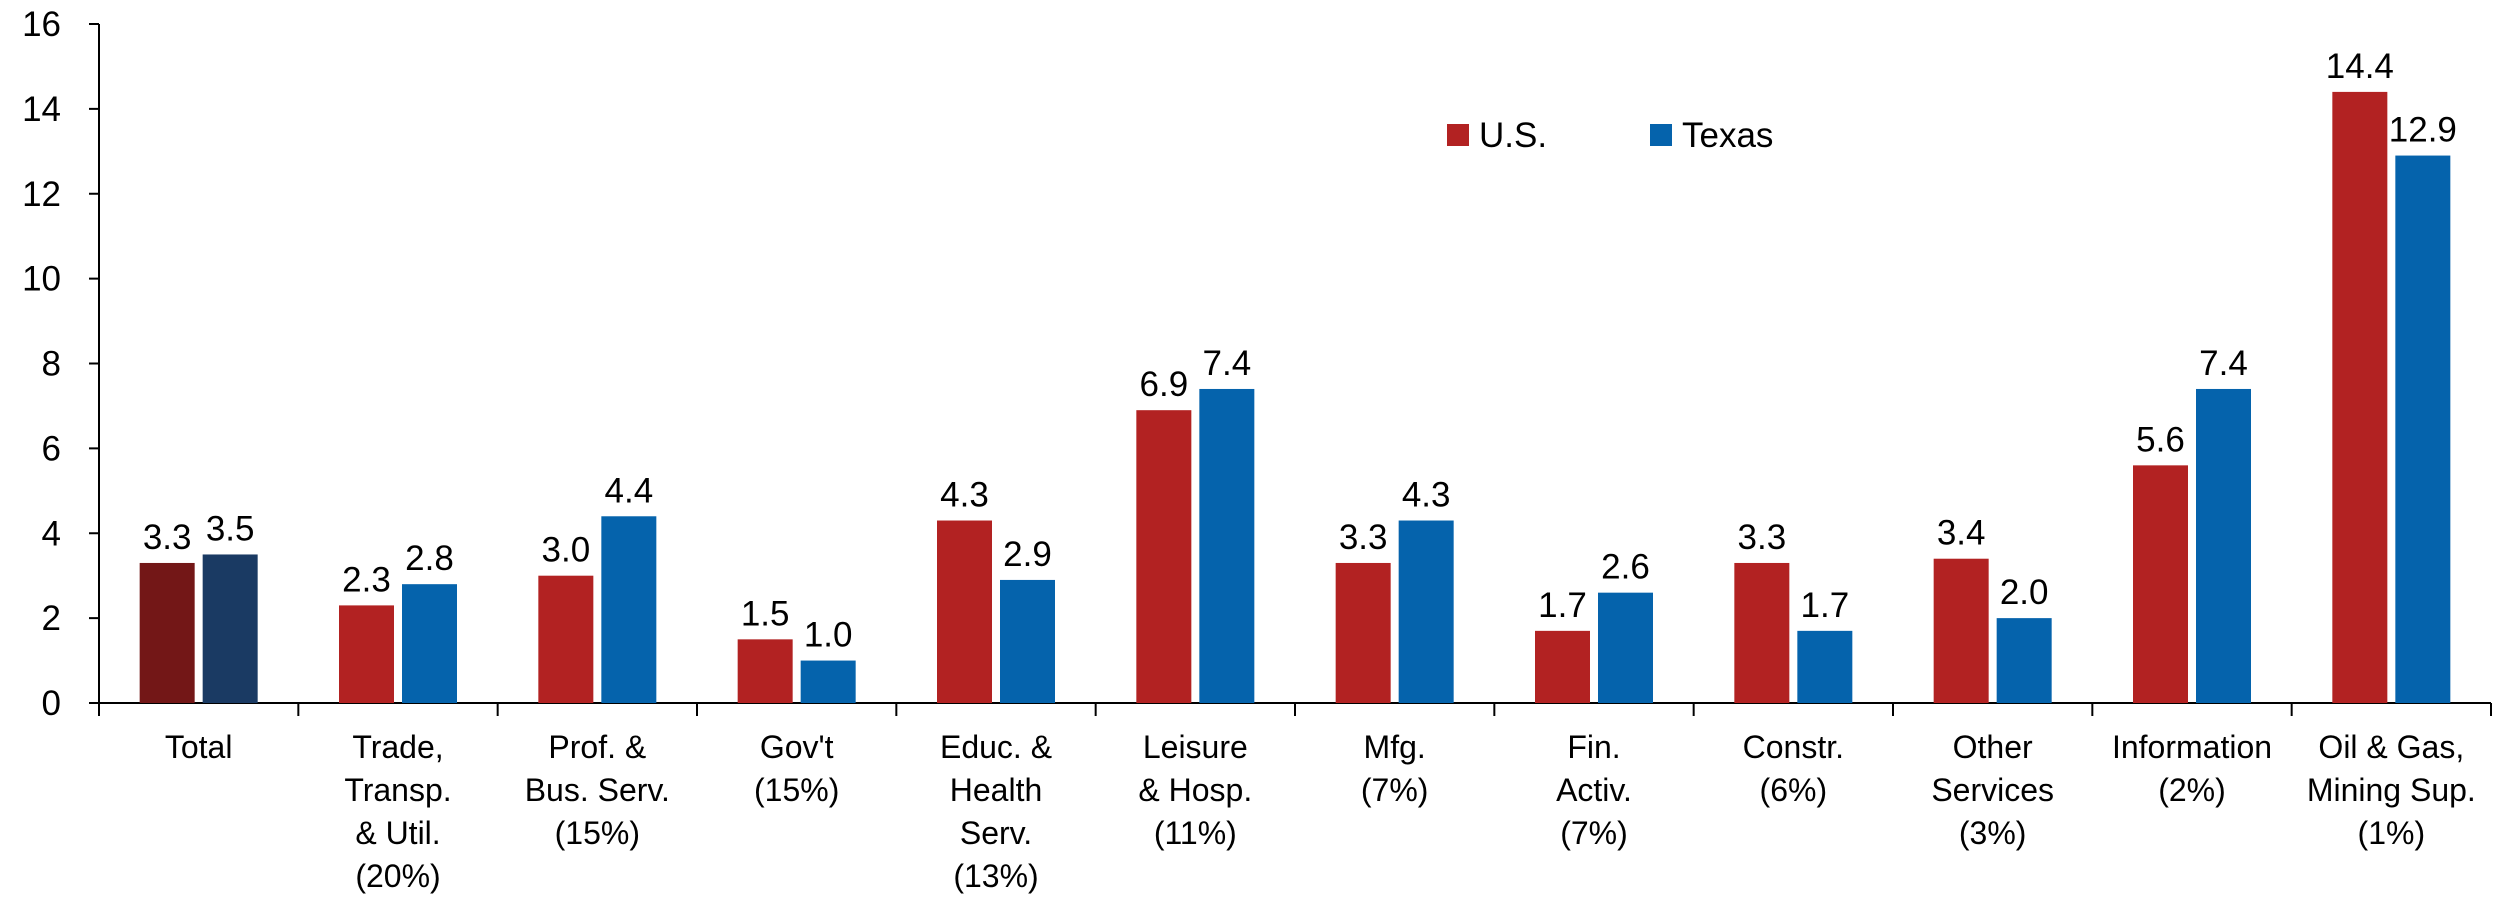 The height and width of the screenshot is (897, 2501). Describe the element at coordinates (2391, 790) in the screenshot. I see `x-tick-label: Oil & Gas, Mining Sup. (1%)` at that location.